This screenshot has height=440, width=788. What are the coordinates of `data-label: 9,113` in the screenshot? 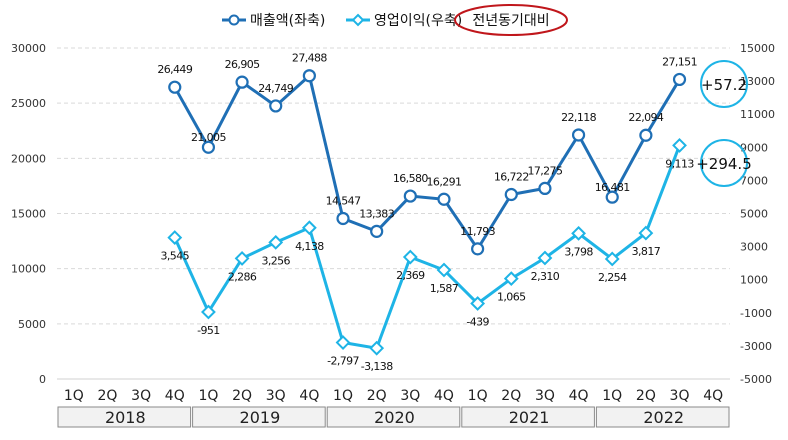 It's located at (679, 163).